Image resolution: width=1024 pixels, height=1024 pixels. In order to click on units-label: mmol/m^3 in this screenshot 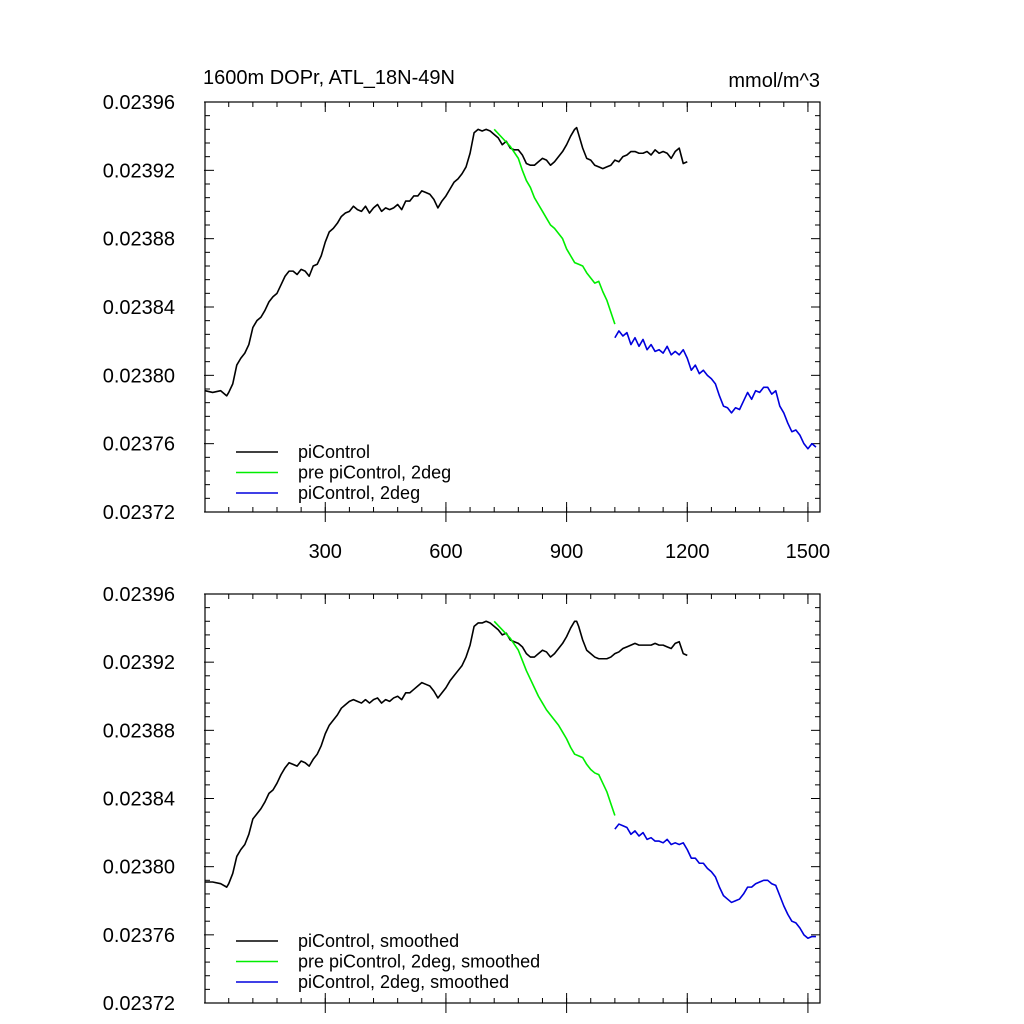, I will do `click(774, 81)`.